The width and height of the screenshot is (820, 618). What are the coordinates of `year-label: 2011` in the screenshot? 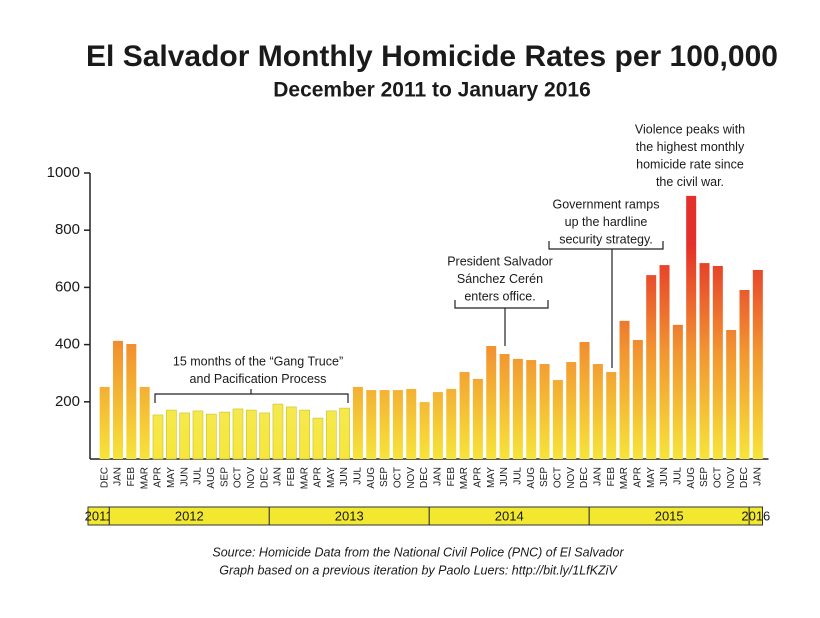 It's located at (99, 515).